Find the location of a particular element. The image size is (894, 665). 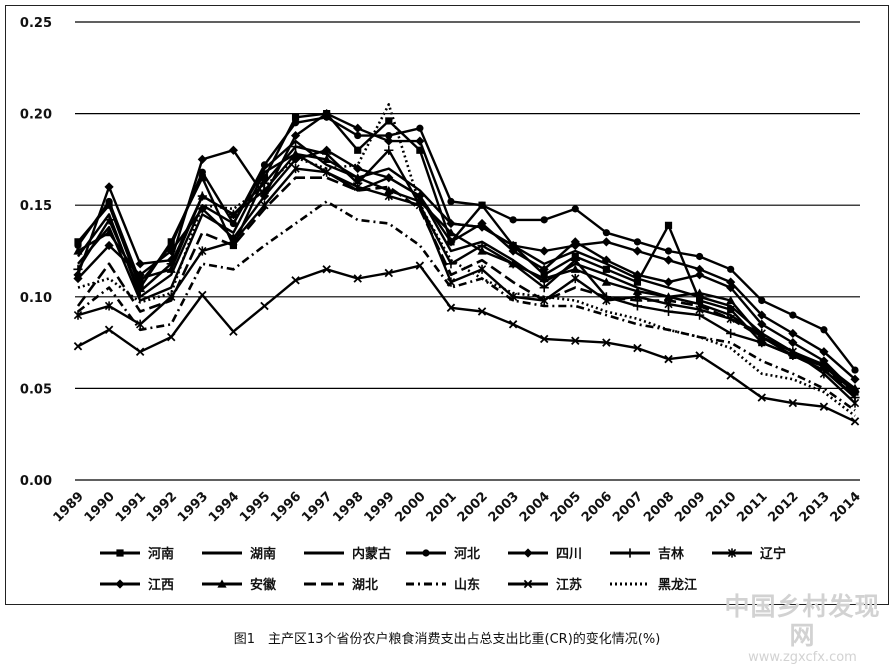

x-tick-label: 2009 is located at coordinates (690, 507).